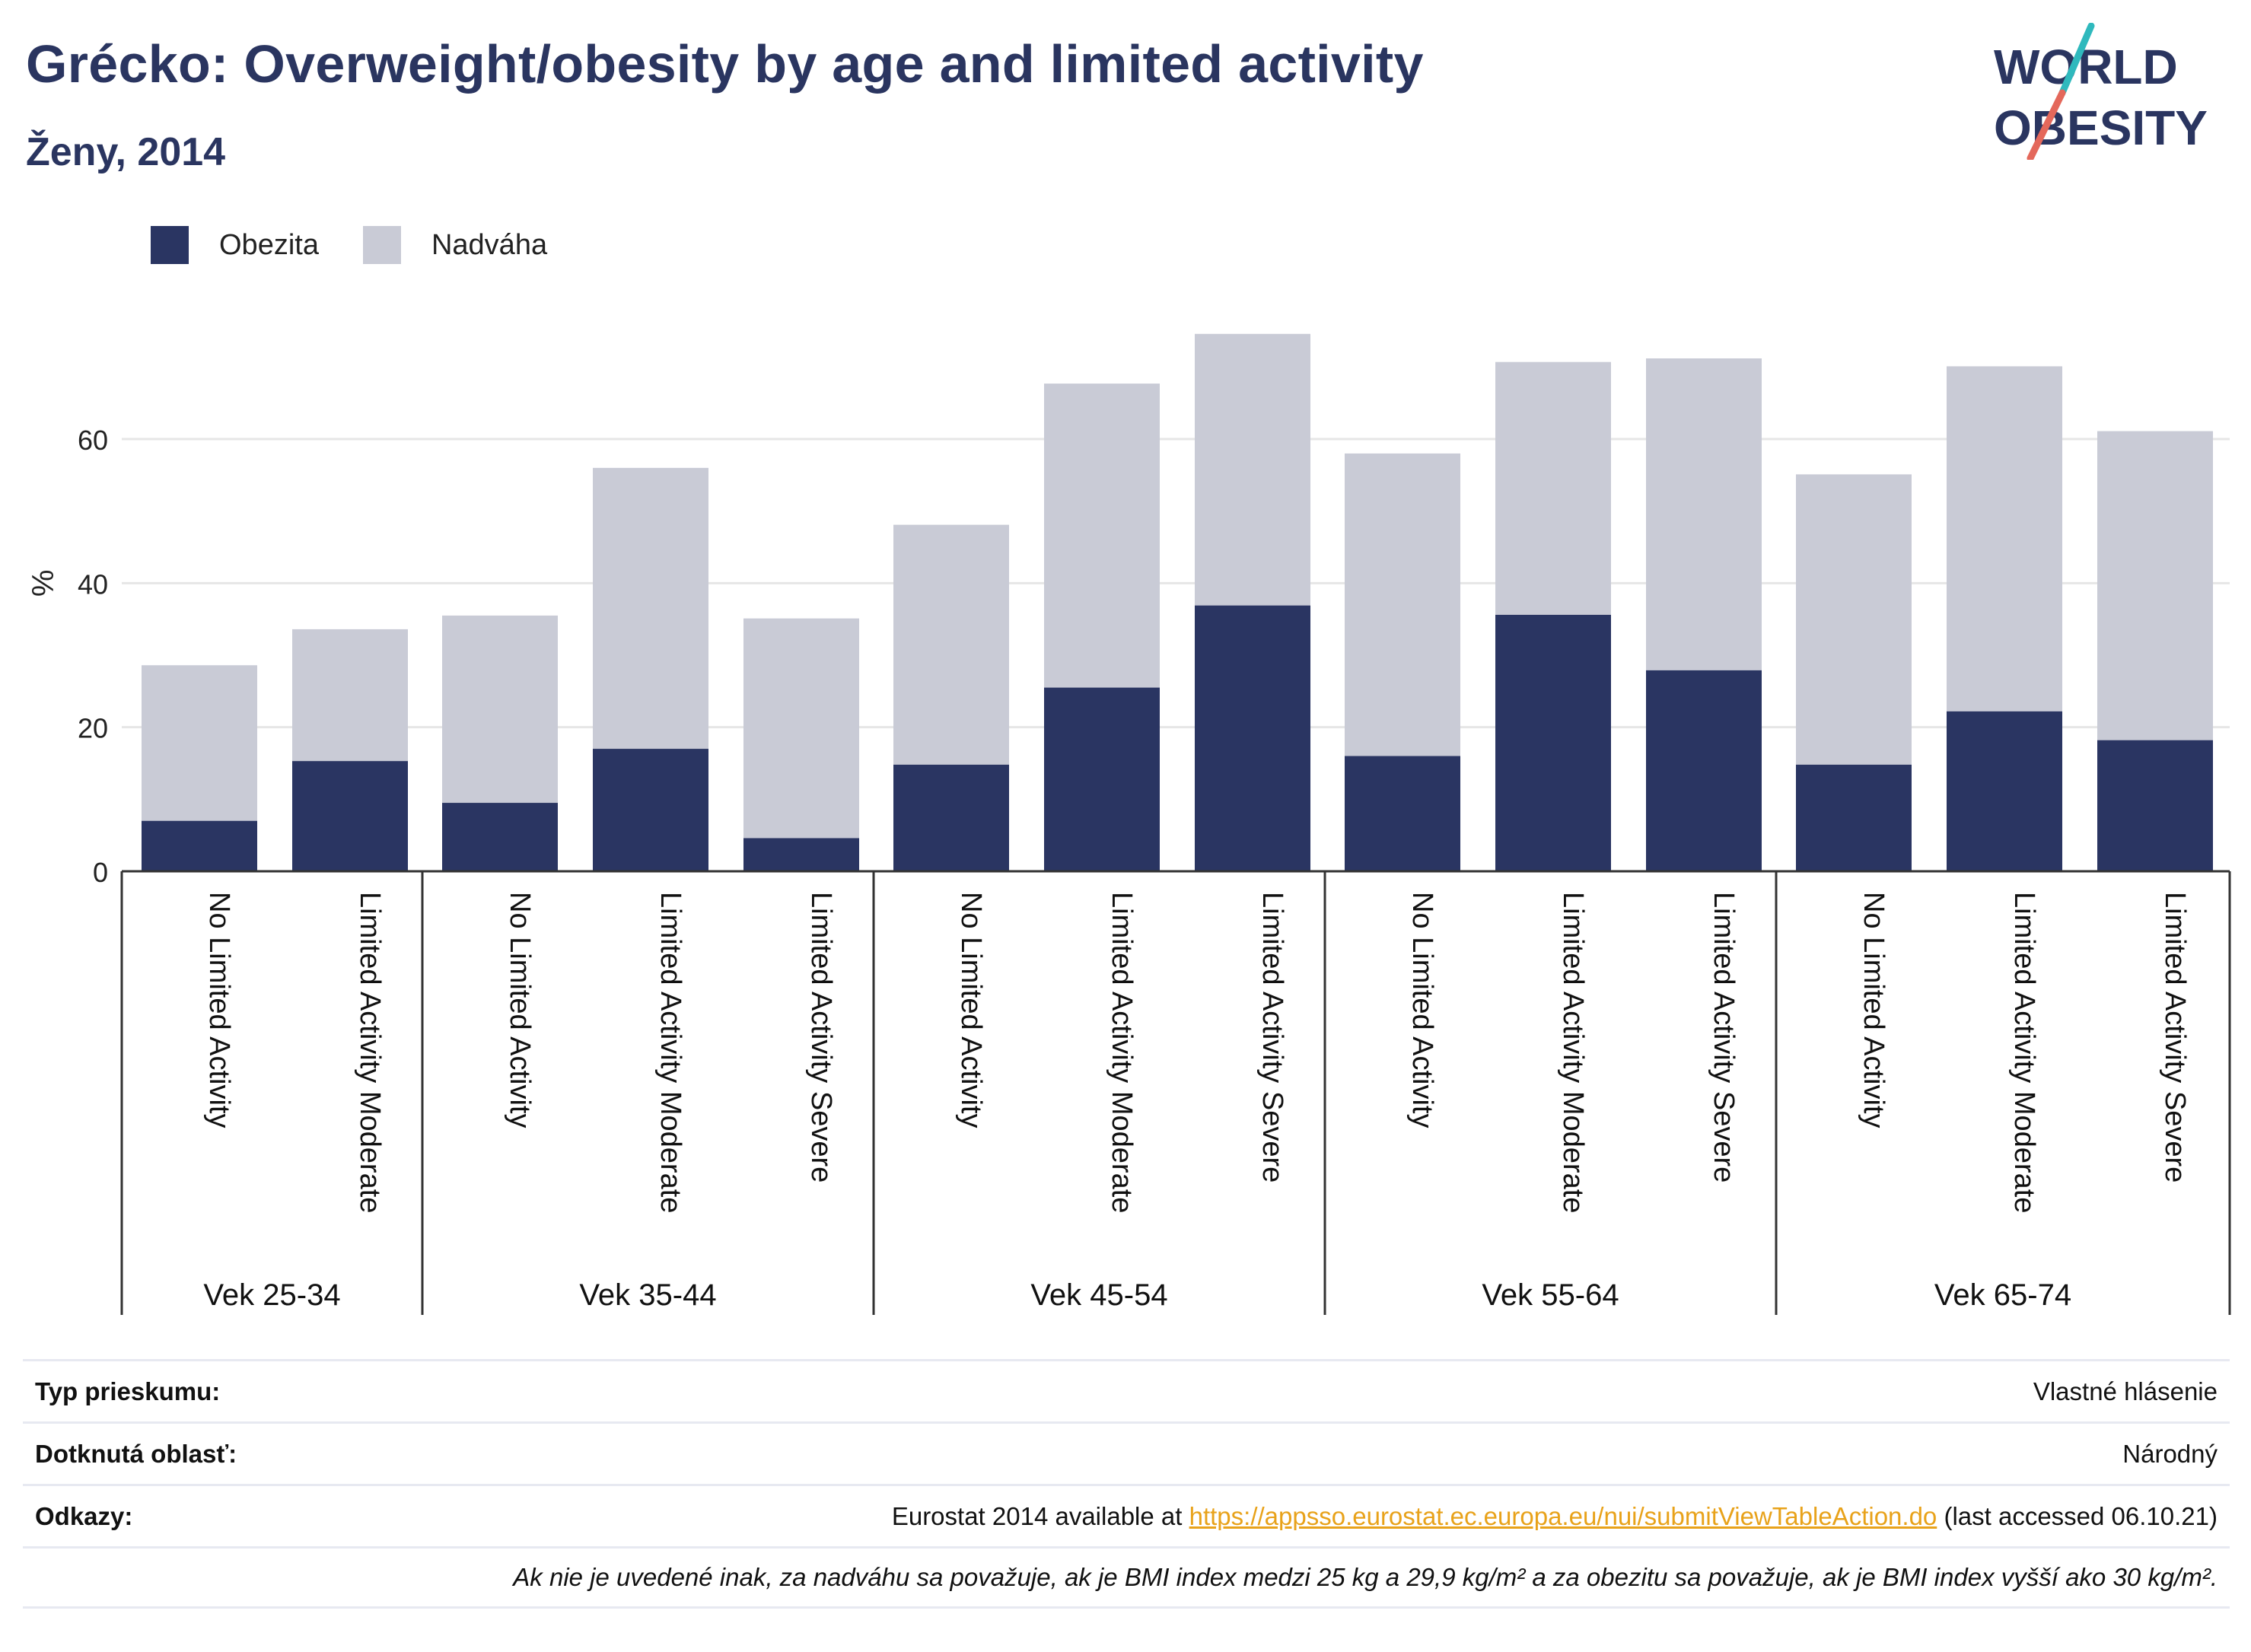  Describe the element at coordinates (1098, 1295) in the screenshot. I see `group-label: Vek 45-54` at that location.